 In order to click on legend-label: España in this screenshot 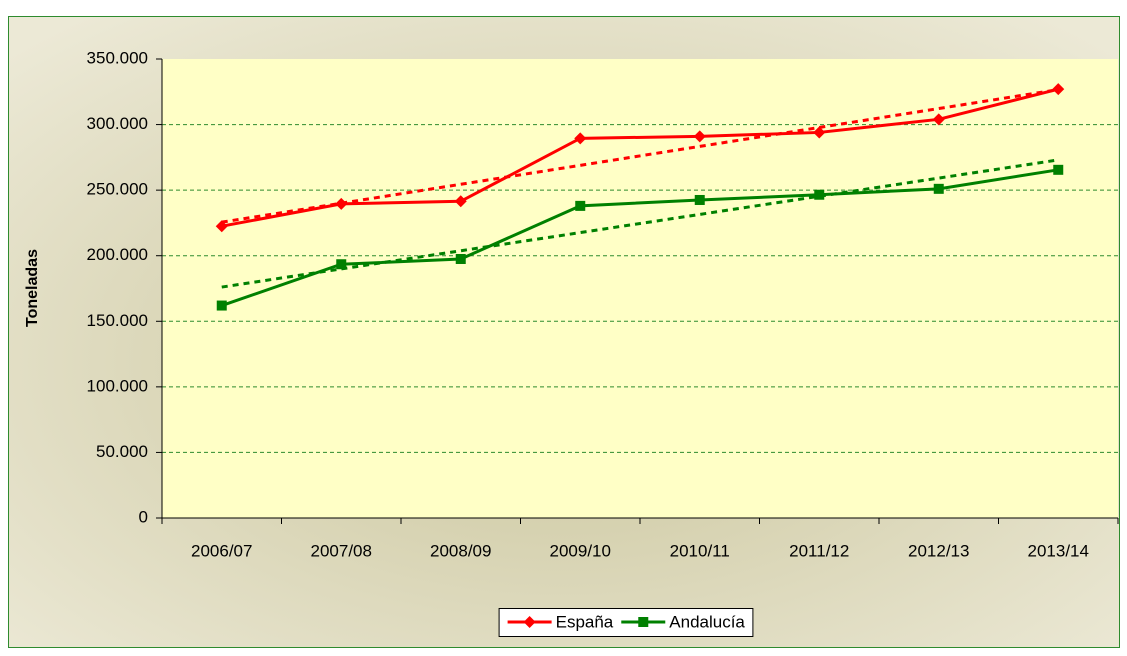, I will do `click(585, 621)`.